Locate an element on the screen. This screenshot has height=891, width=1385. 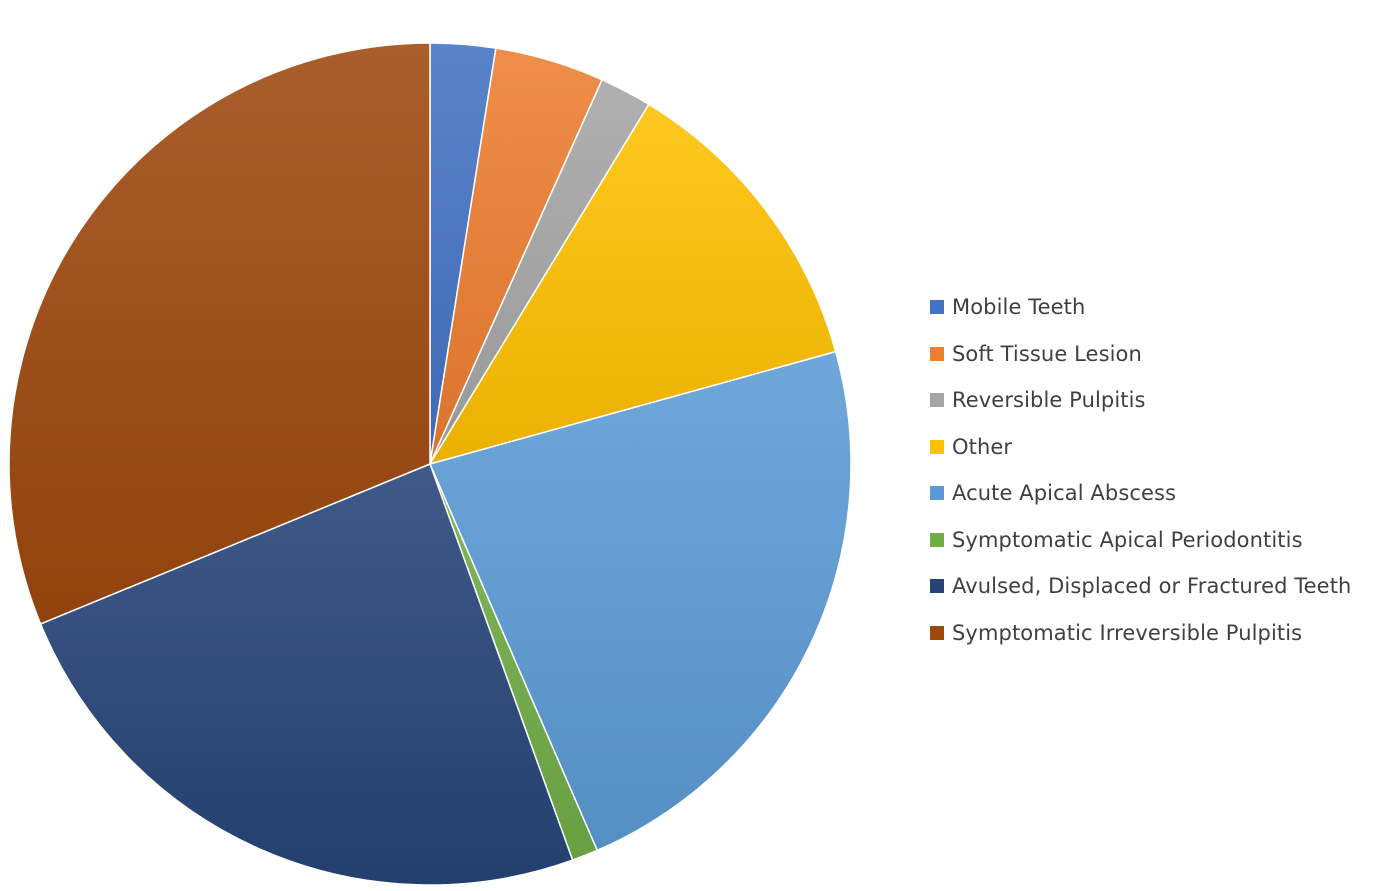
legend-item-reversible-pulpitis: Reversible Pulpitis is located at coordinates (1140, 400).